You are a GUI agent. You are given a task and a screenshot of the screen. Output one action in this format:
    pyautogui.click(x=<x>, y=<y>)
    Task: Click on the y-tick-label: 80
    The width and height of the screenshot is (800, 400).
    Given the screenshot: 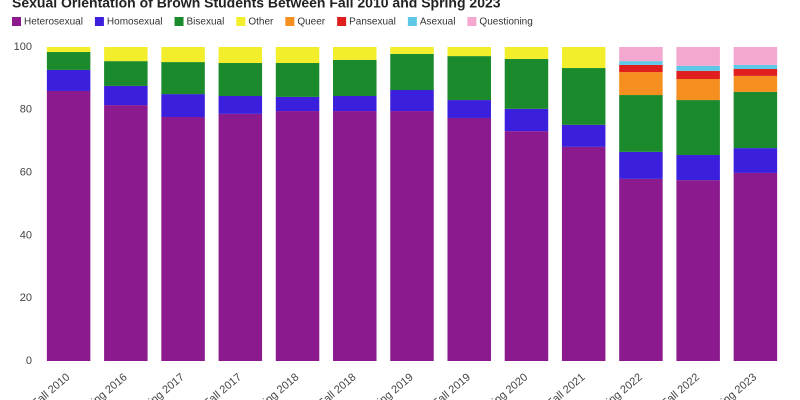 What is the action you would take?
    pyautogui.click(x=26, y=110)
    